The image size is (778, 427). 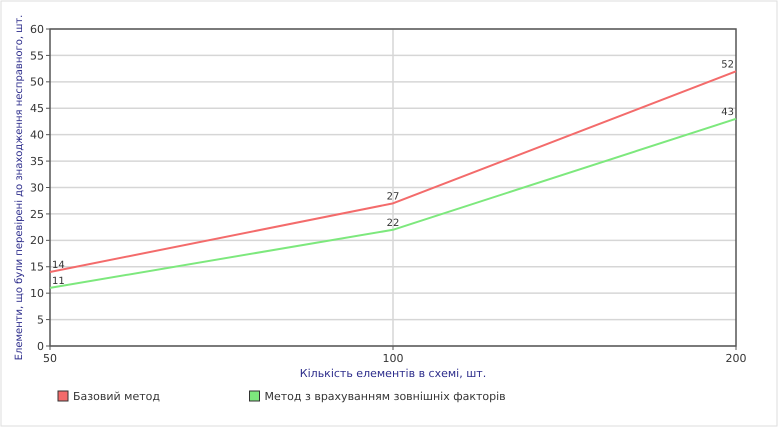 I want to click on y-tick-label: 55, so click(x=37, y=55).